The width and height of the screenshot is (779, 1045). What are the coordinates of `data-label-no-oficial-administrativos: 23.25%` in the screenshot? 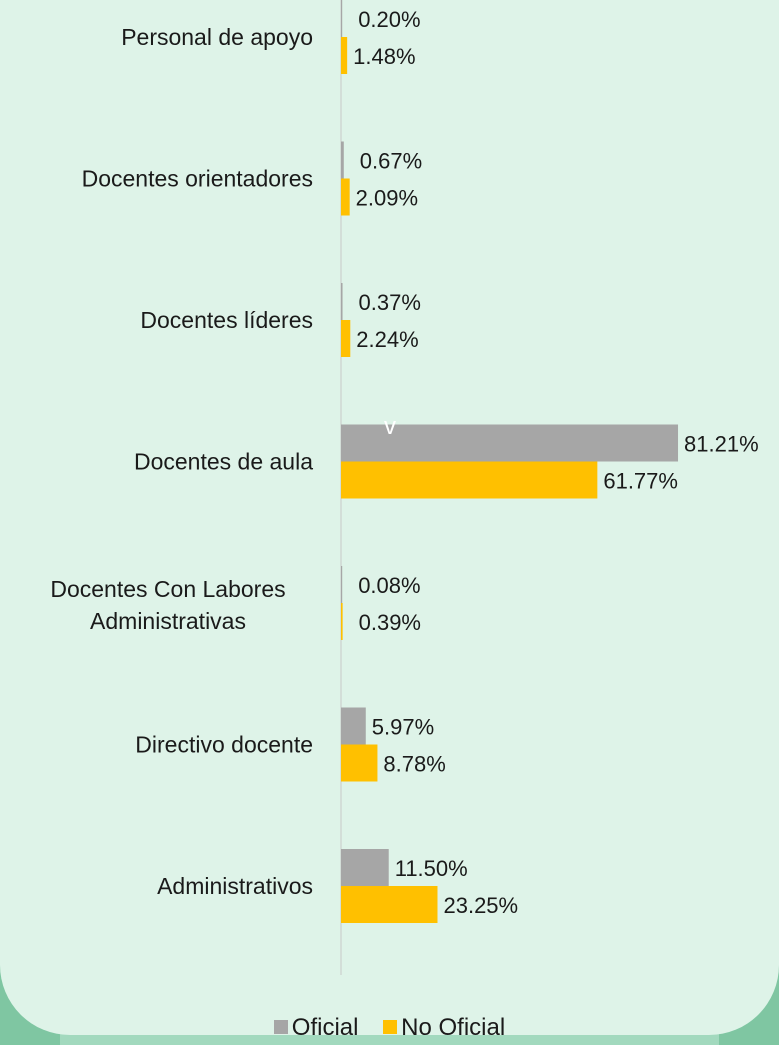 It's located at (480, 905).